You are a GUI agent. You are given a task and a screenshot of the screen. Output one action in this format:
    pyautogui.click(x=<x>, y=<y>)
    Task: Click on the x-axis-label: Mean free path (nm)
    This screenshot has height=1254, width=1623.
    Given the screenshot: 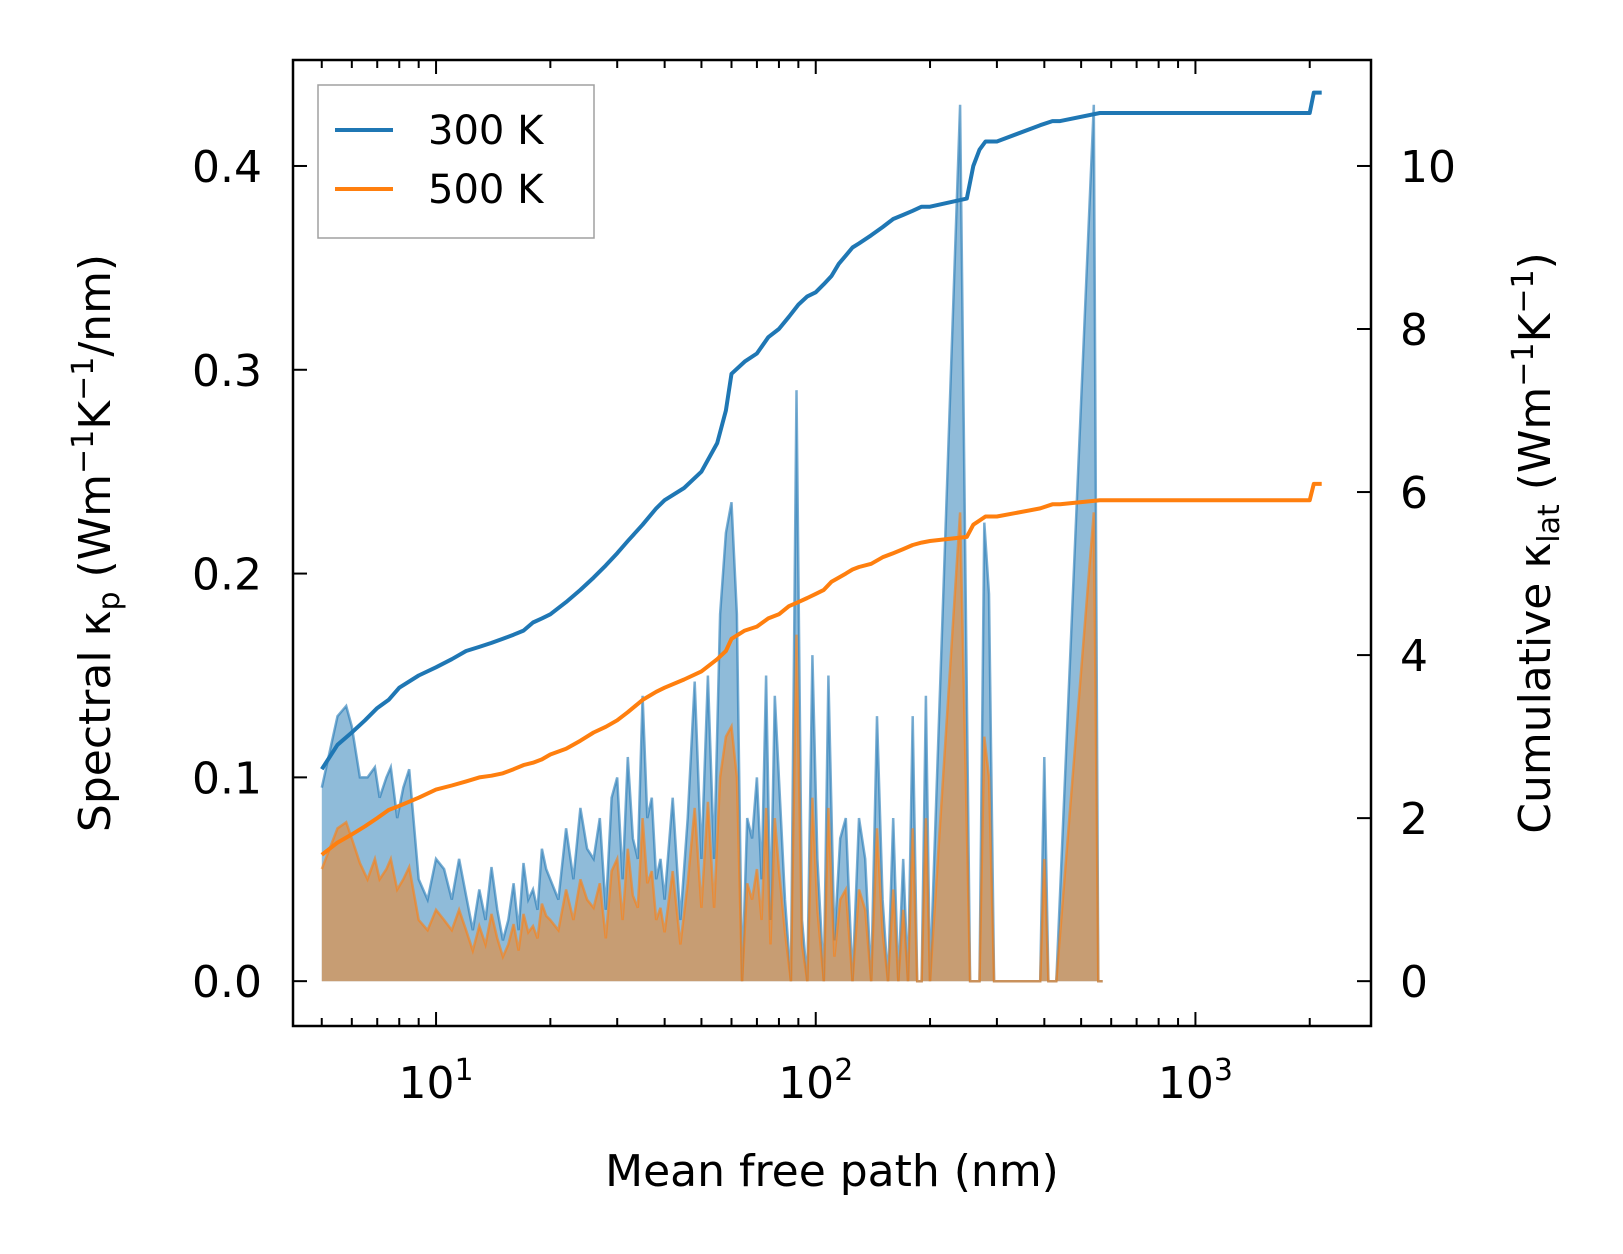 What is the action you would take?
    pyautogui.click(x=832, y=1171)
    